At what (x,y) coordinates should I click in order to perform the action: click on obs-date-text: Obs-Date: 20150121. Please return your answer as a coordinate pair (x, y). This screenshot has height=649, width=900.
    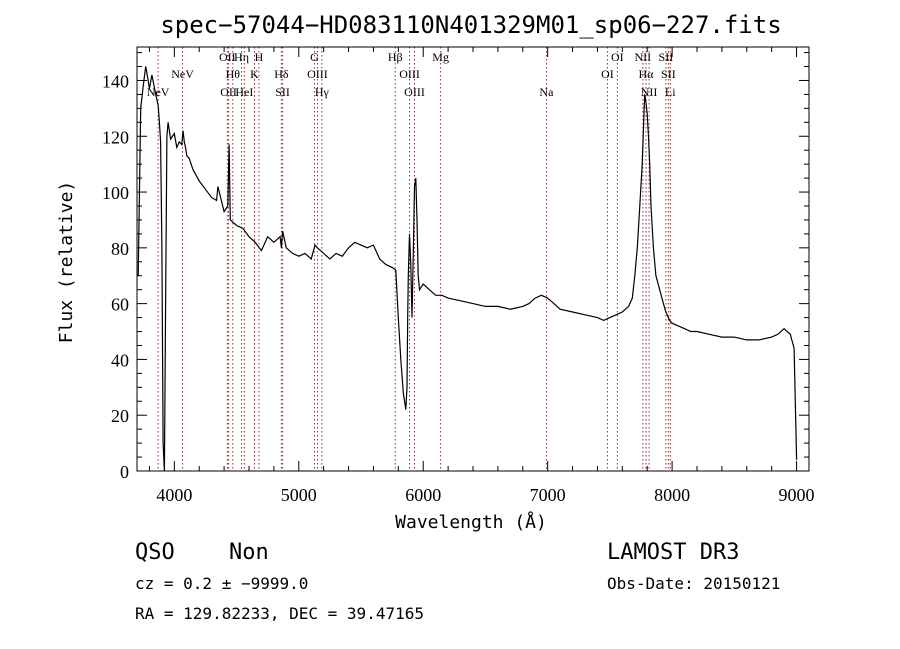
    Looking at the image, I should click on (693, 583).